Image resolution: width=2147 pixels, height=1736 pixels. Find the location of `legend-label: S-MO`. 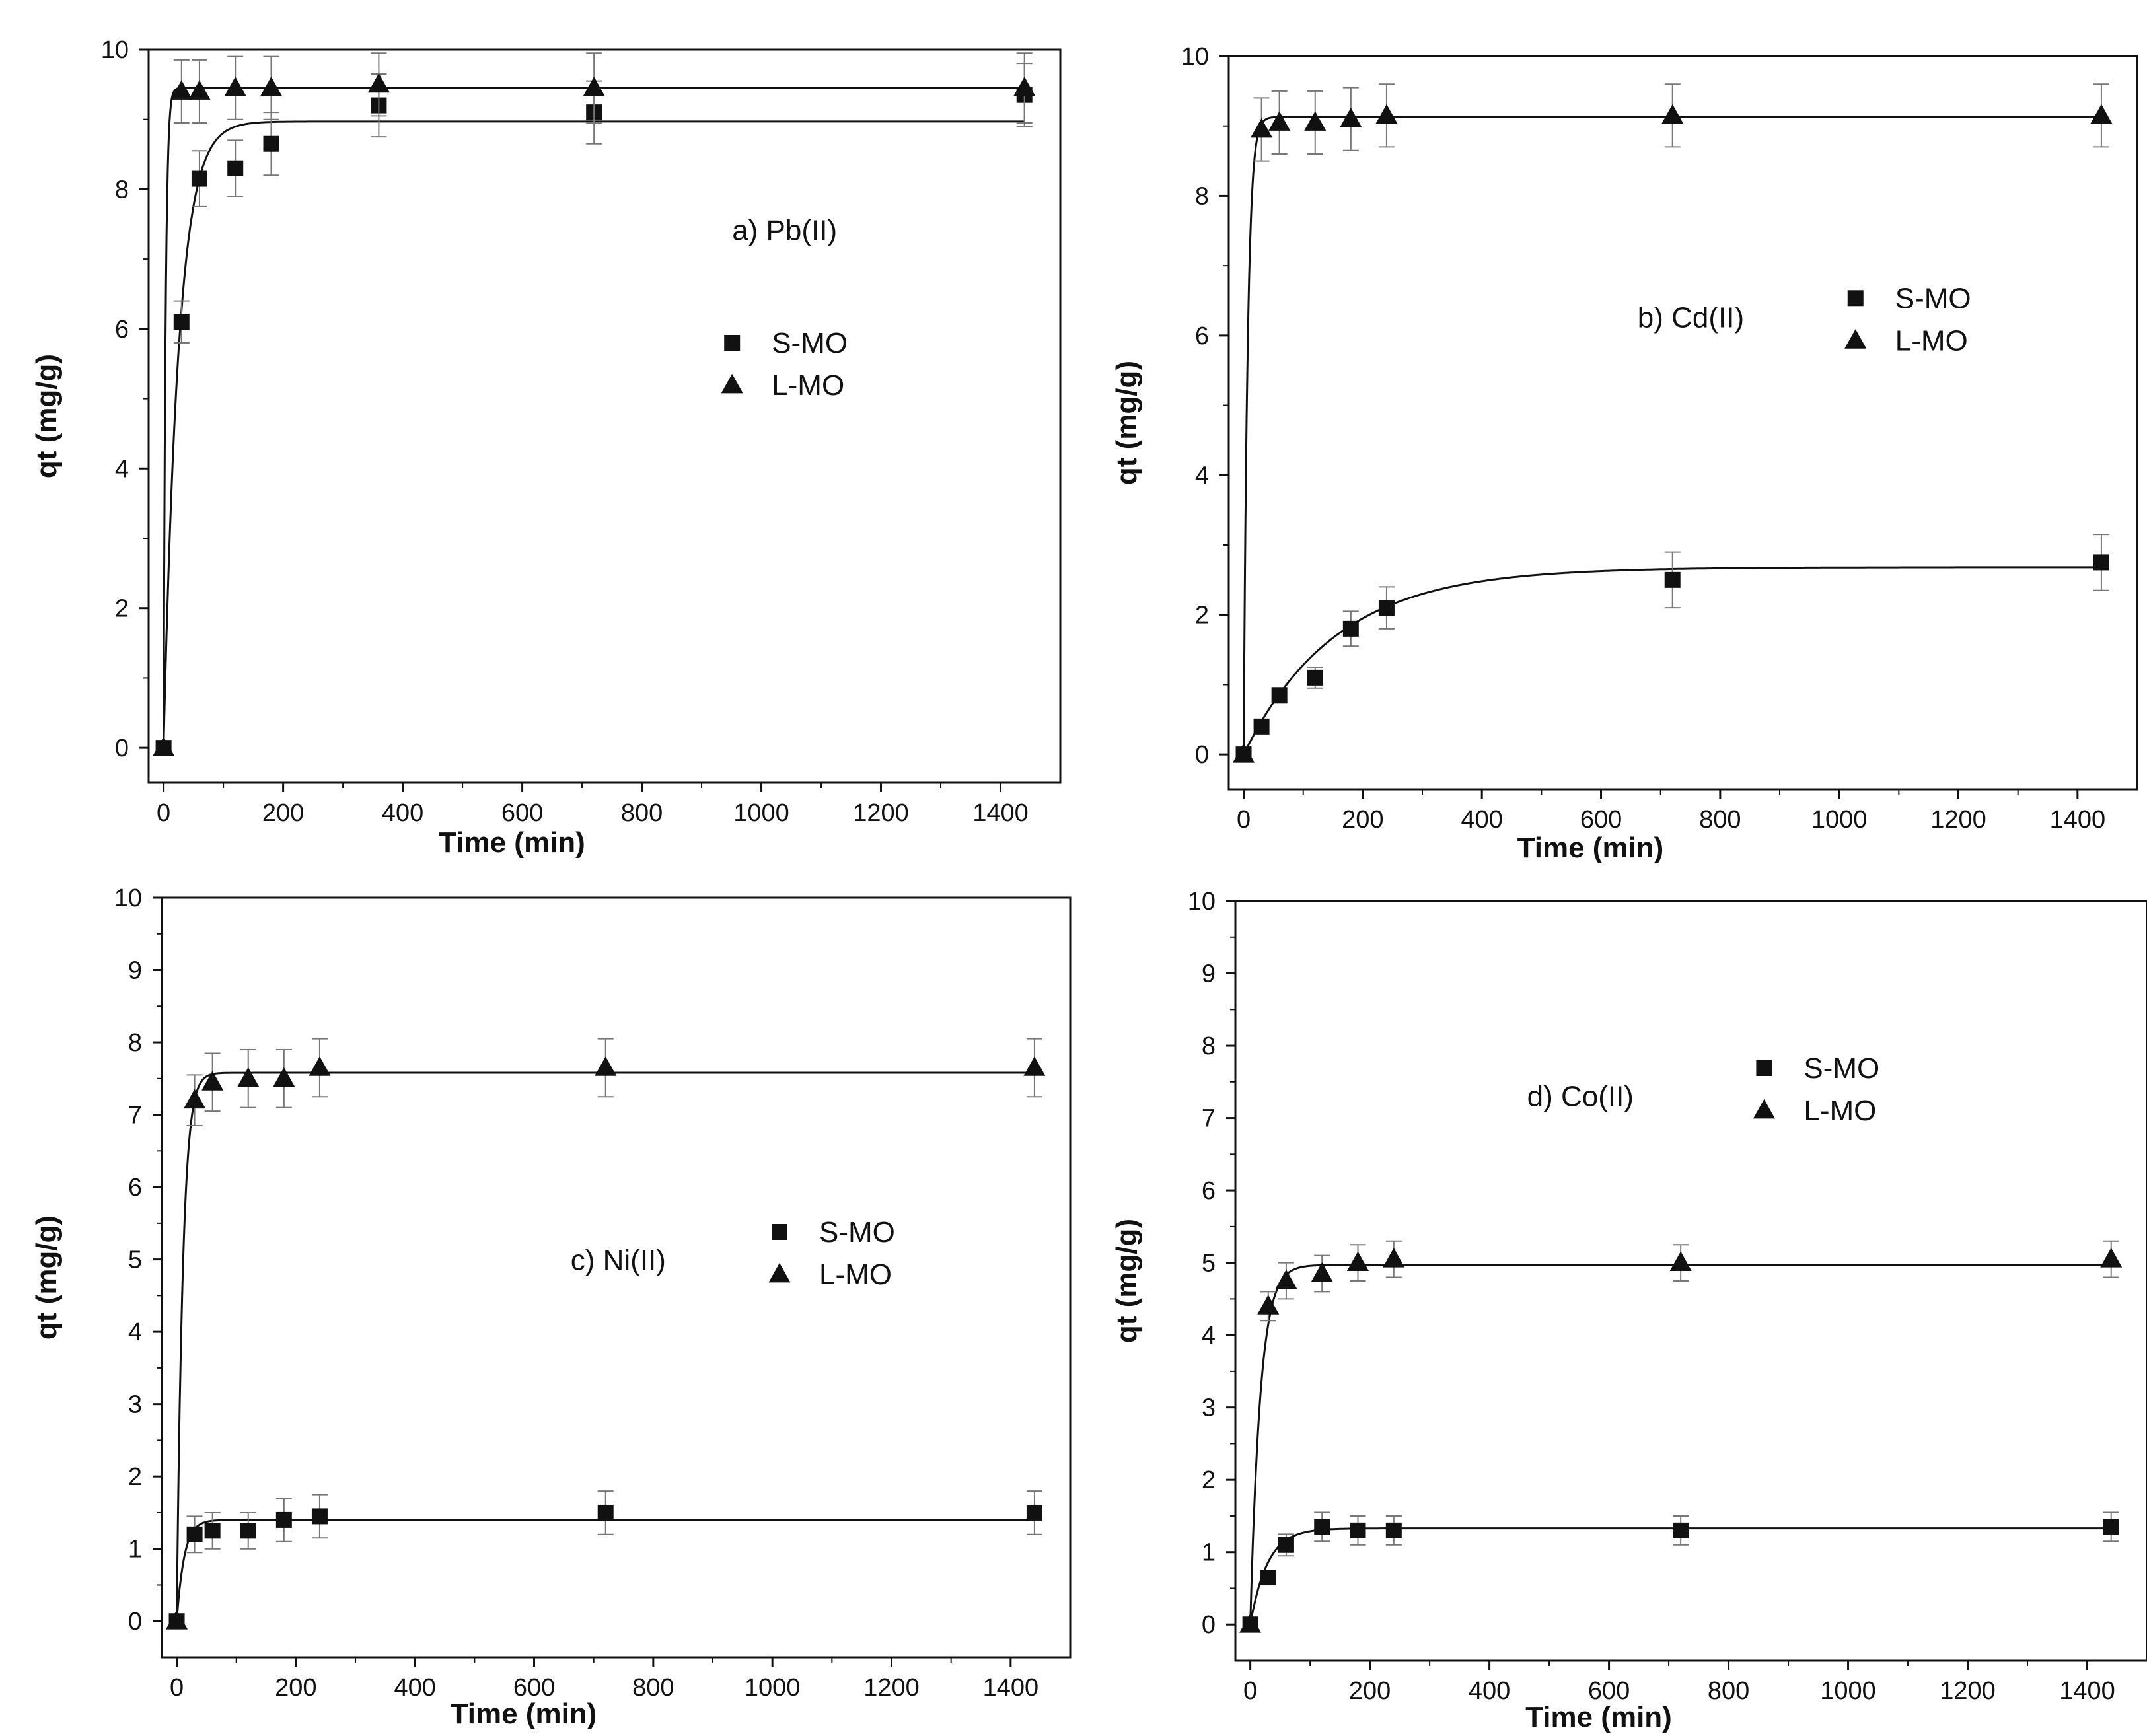

legend-label: S-MO is located at coordinates (810, 343).